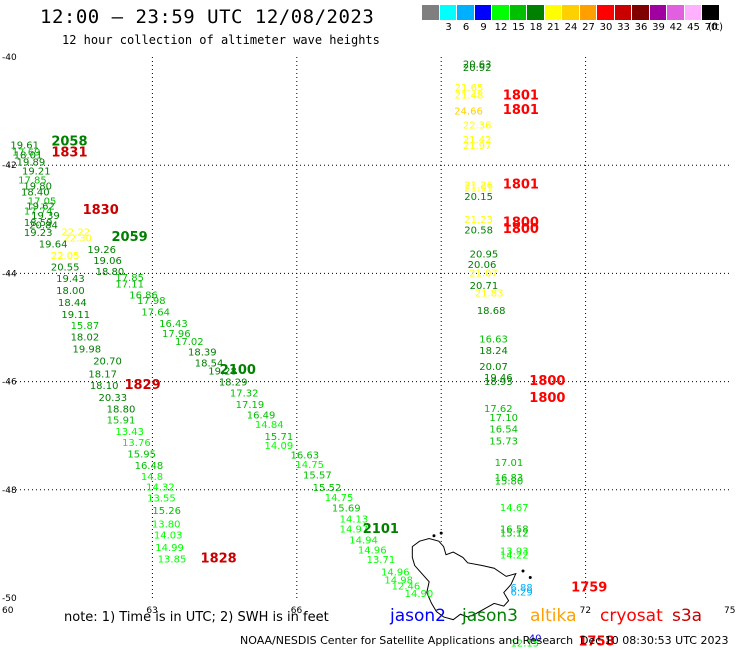 The height and width of the screenshot is (650, 740). I want to click on wave-height-value: 19.89, so click(31, 163).